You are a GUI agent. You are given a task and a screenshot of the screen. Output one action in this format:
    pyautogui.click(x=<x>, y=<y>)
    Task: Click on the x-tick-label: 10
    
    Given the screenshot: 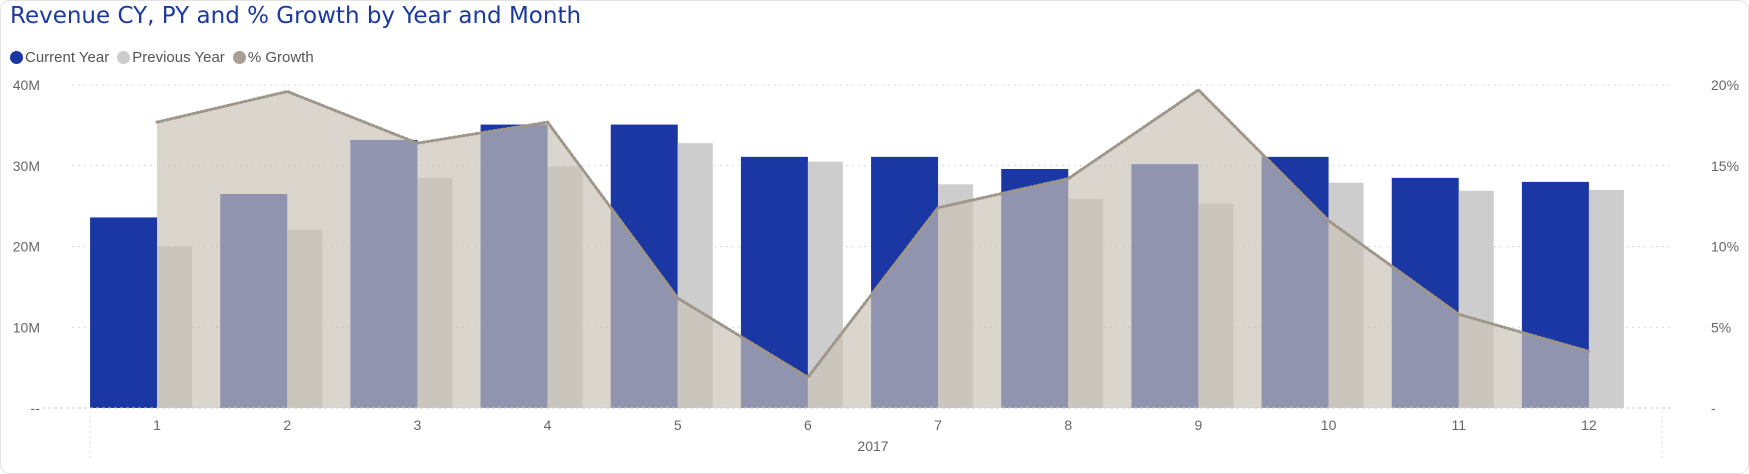 What is the action you would take?
    pyautogui.click(x=1329, y=425)
    